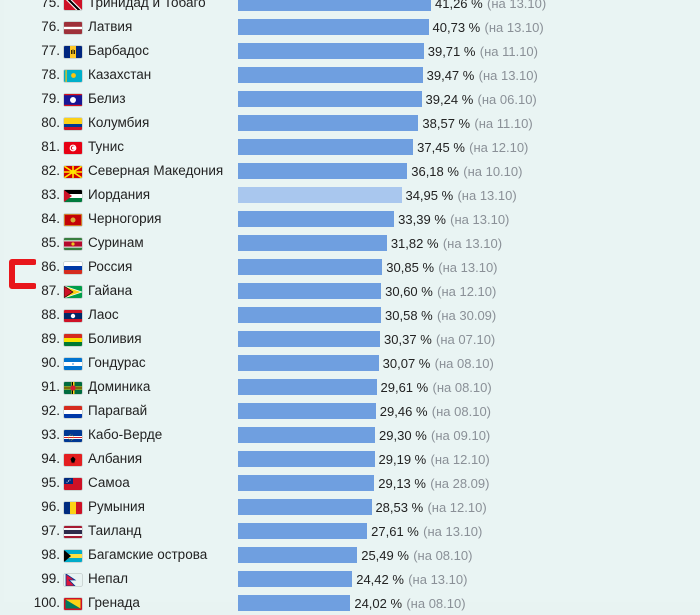 This screenshot has height=615, width=700. Describe the element at coordinates (73, 292) in the screenshot. I see `guyana-flag-icon` at that location.